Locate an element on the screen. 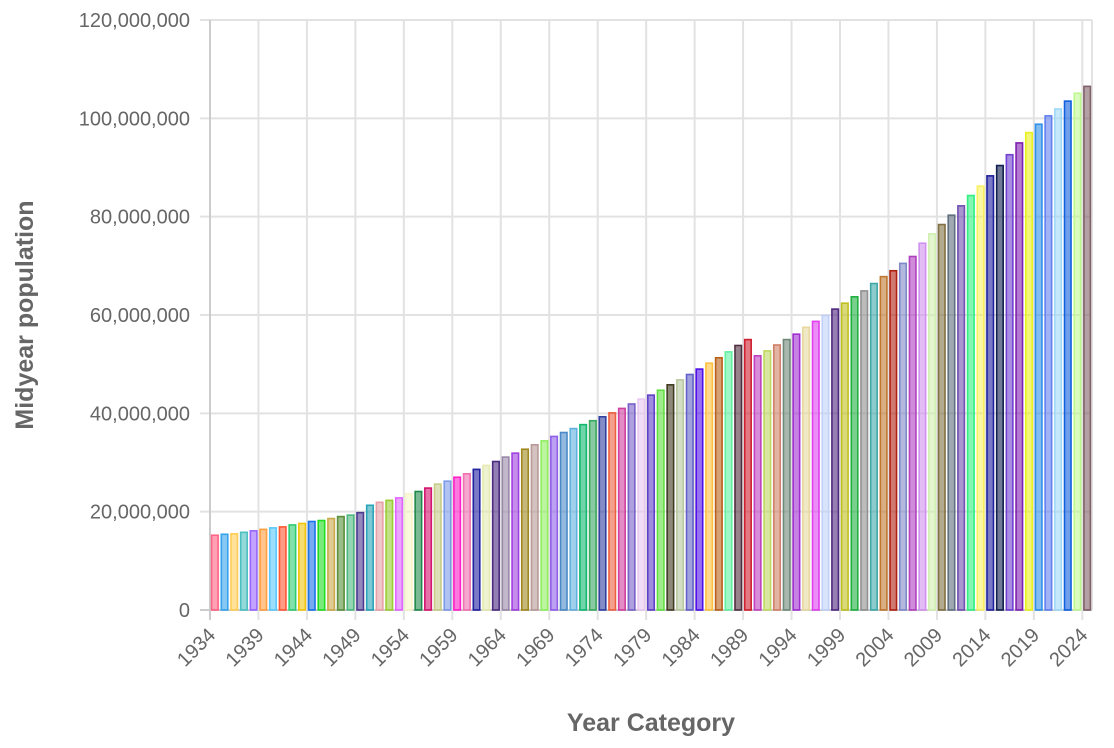  y-tick-label: 20,000,000 is located at coordinates (140, 513).